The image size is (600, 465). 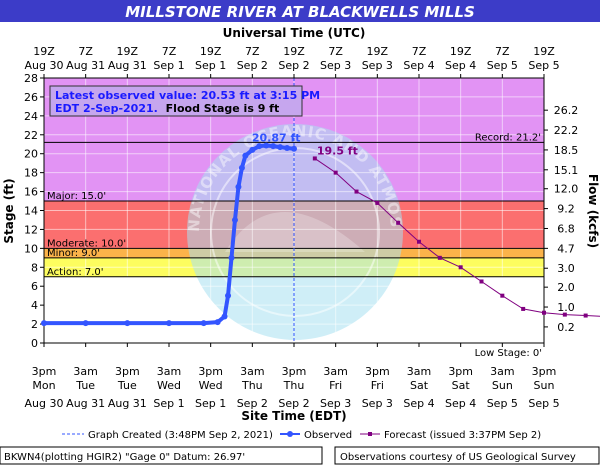 What do you see at coordinates (31, 78) in the screenshot?
I see `y-tick-label-14: 28` at bounding box center [31, 78].